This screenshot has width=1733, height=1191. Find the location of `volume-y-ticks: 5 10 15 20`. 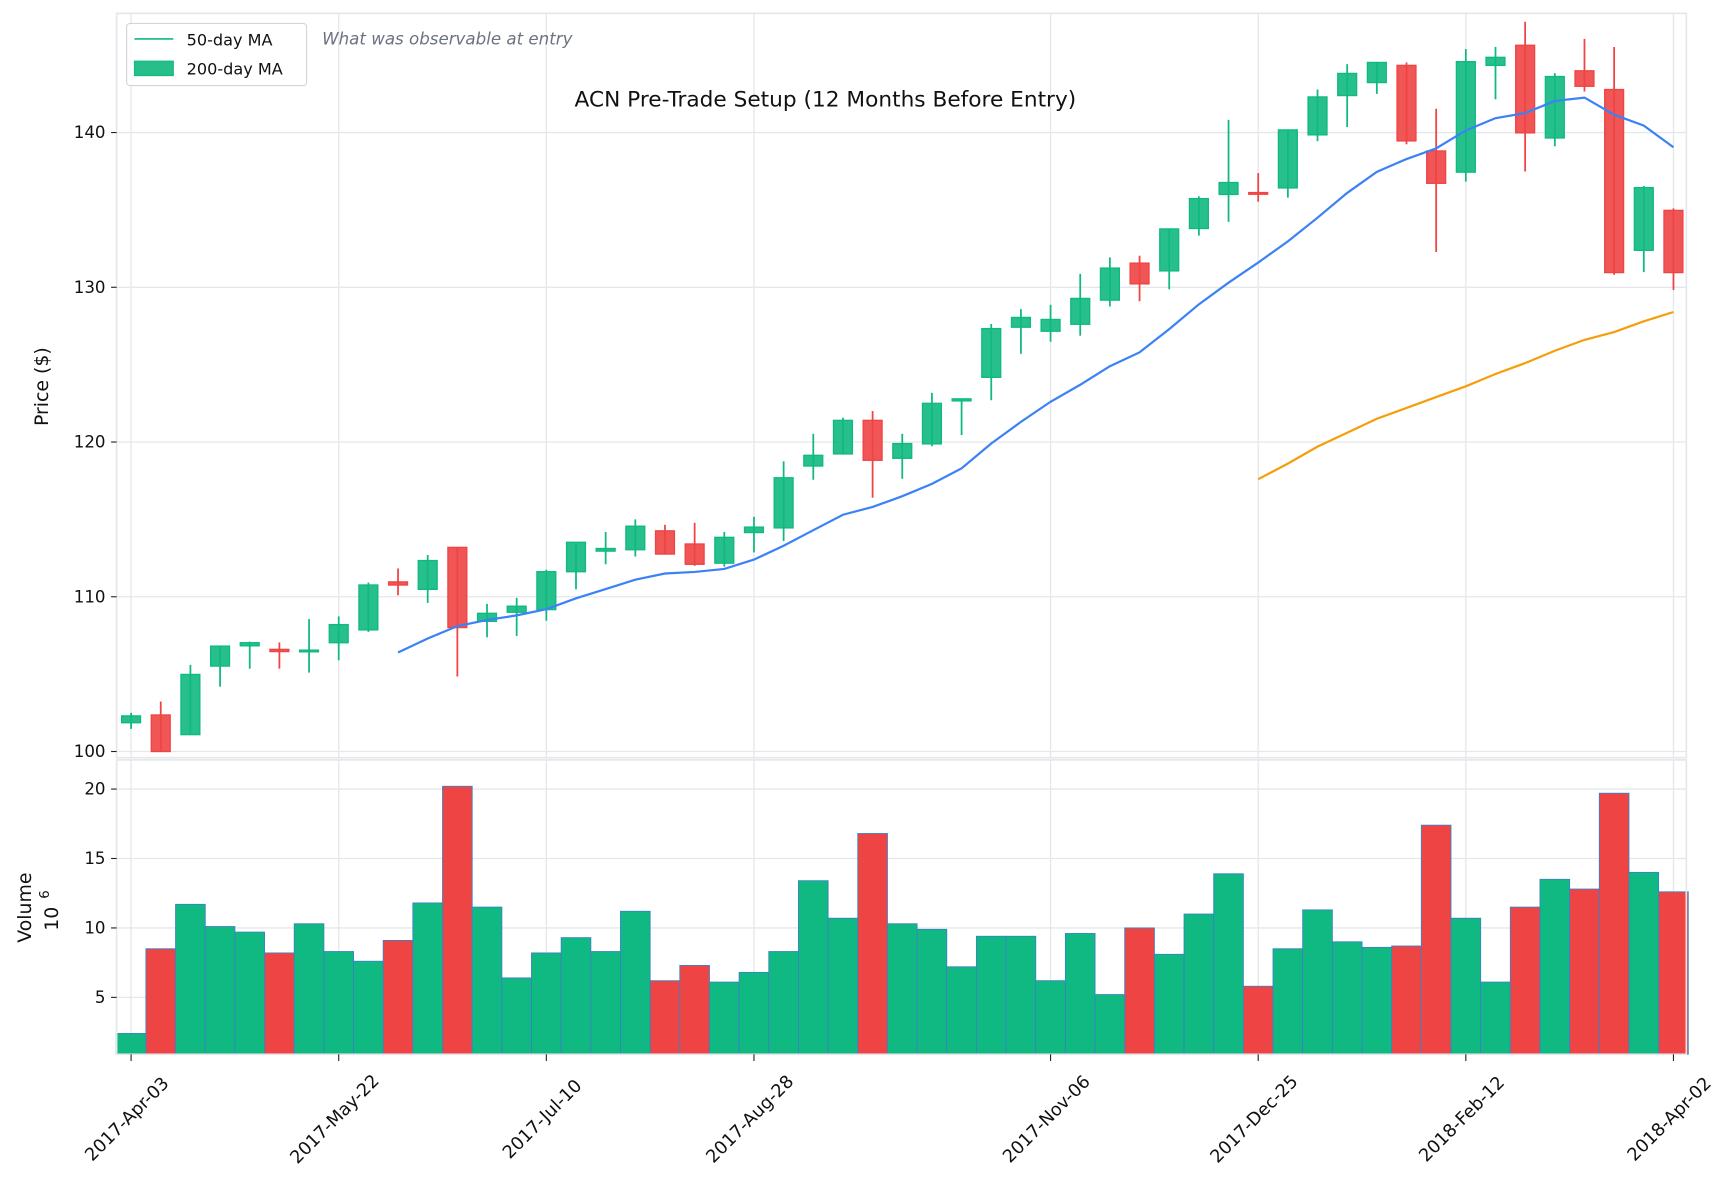

volume-y-ticks: 5 10 15 20 is located at coordinates (100, 893).